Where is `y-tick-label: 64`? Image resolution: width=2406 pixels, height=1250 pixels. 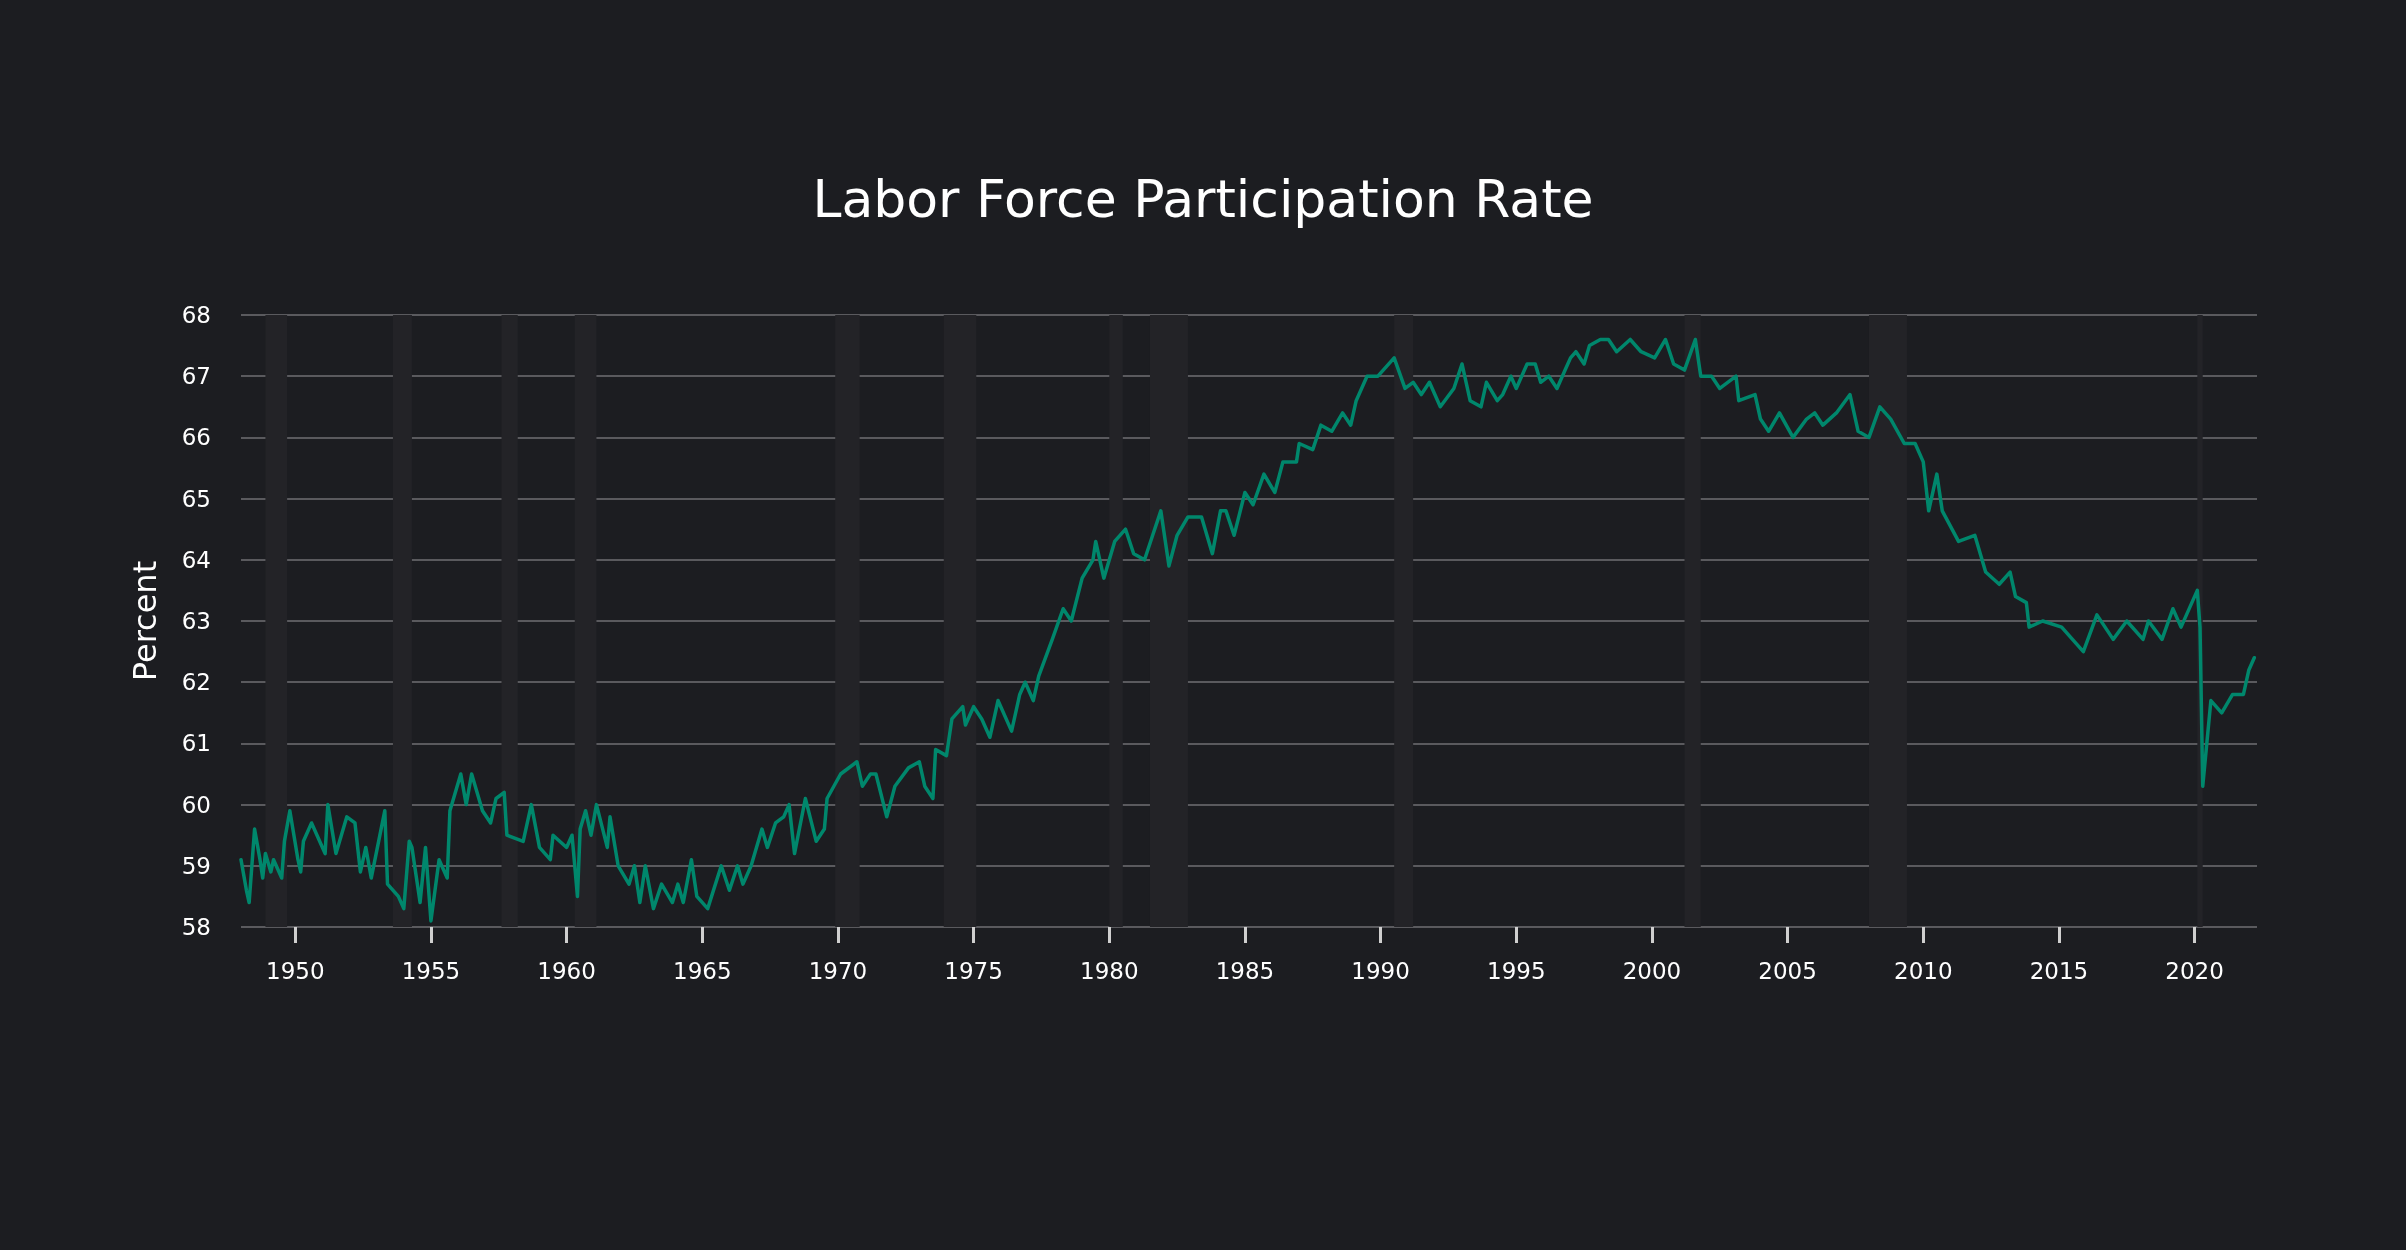 y-tick-label: 64 is located at coordinates (196, 559).